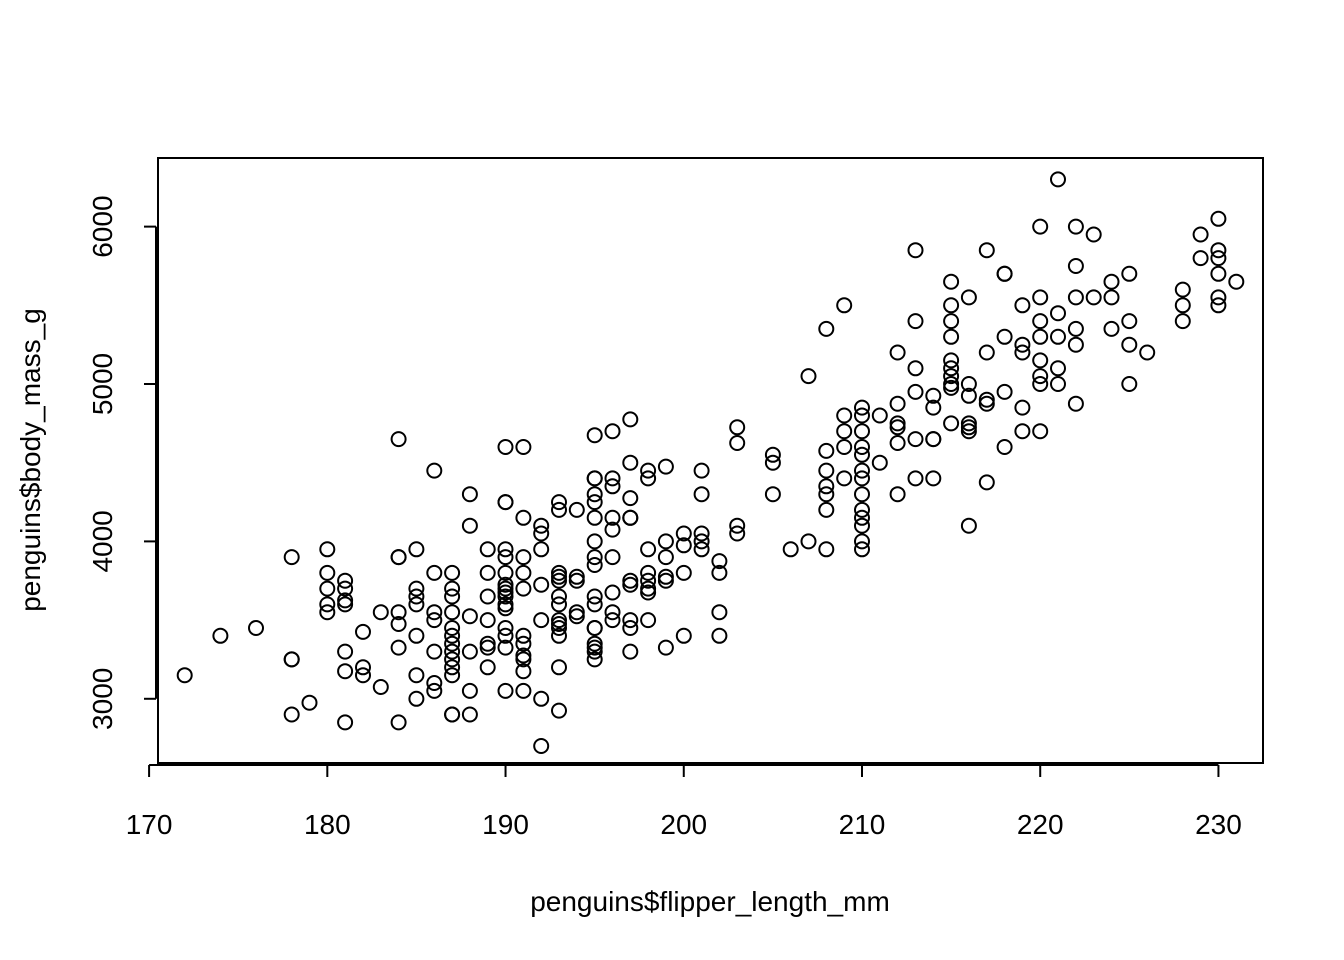 This screenshot has width=1344, height=960. Describe the element at coordinates (327, 824) in the screenshot. I see `x-tick-label: 180` at that location.